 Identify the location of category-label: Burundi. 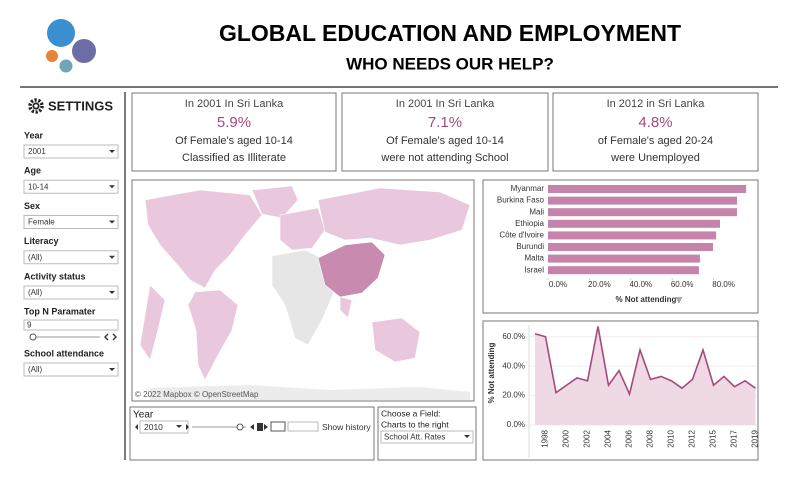
(530, 246).